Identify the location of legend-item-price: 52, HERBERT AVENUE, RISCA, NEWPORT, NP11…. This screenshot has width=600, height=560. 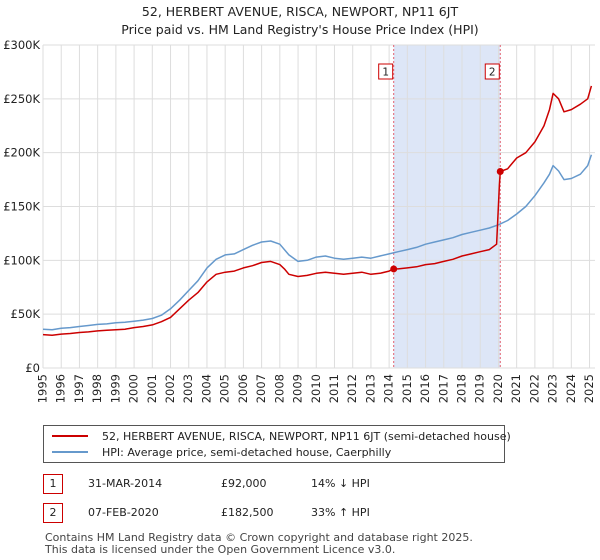
(281, 436).